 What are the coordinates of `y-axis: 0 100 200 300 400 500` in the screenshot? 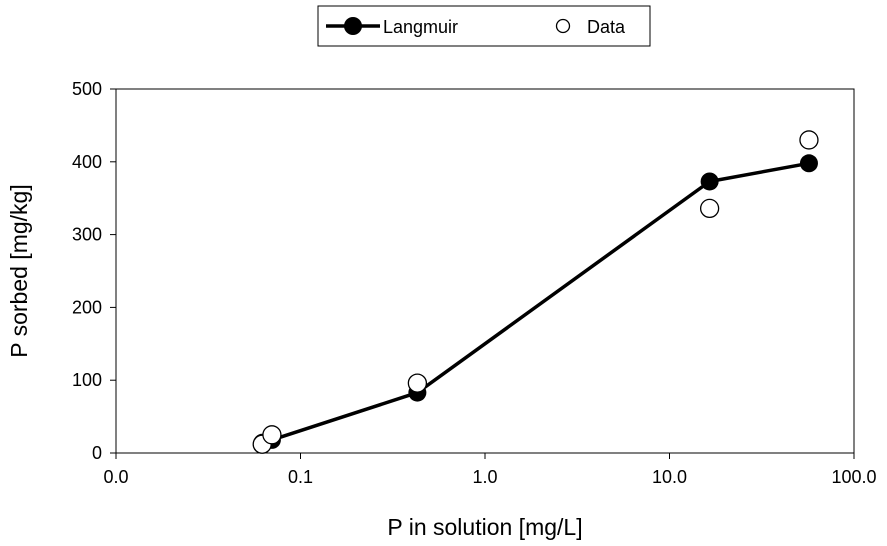 It's located at (94, 271).